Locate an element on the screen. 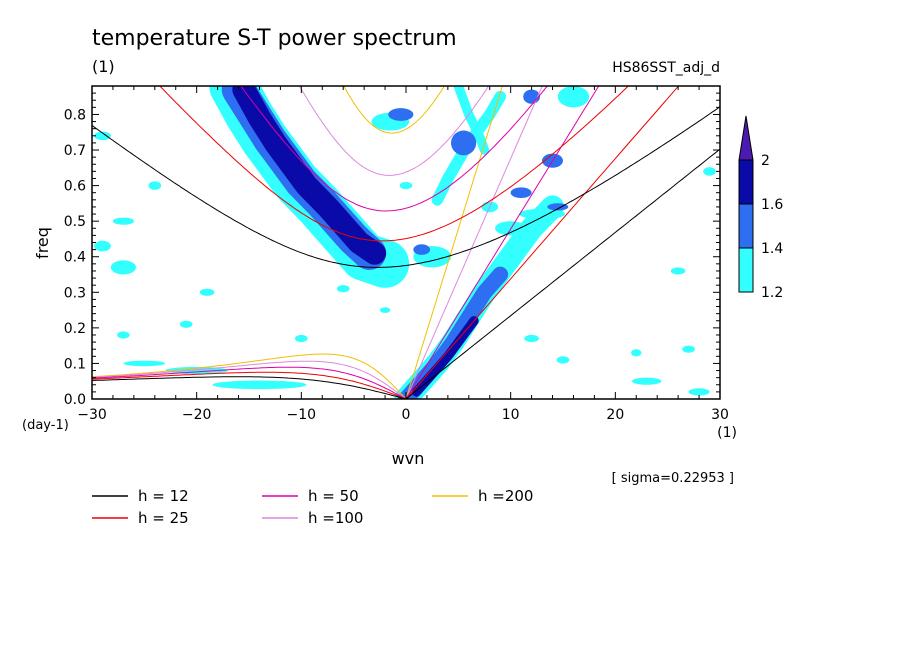 The height and width of the screenshot is (654, 904). y-tick-label: 0.5 is located at coordinates (75, 222).